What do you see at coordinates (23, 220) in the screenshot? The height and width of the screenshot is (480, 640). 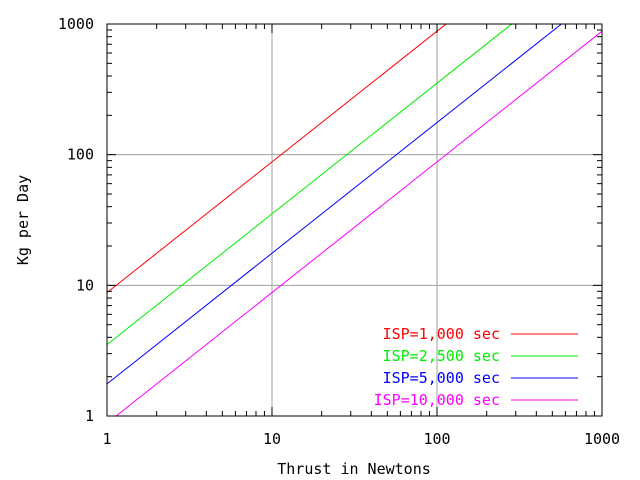 I see `y-axis-label: Kg per Day` at bounding box center [23, 220].